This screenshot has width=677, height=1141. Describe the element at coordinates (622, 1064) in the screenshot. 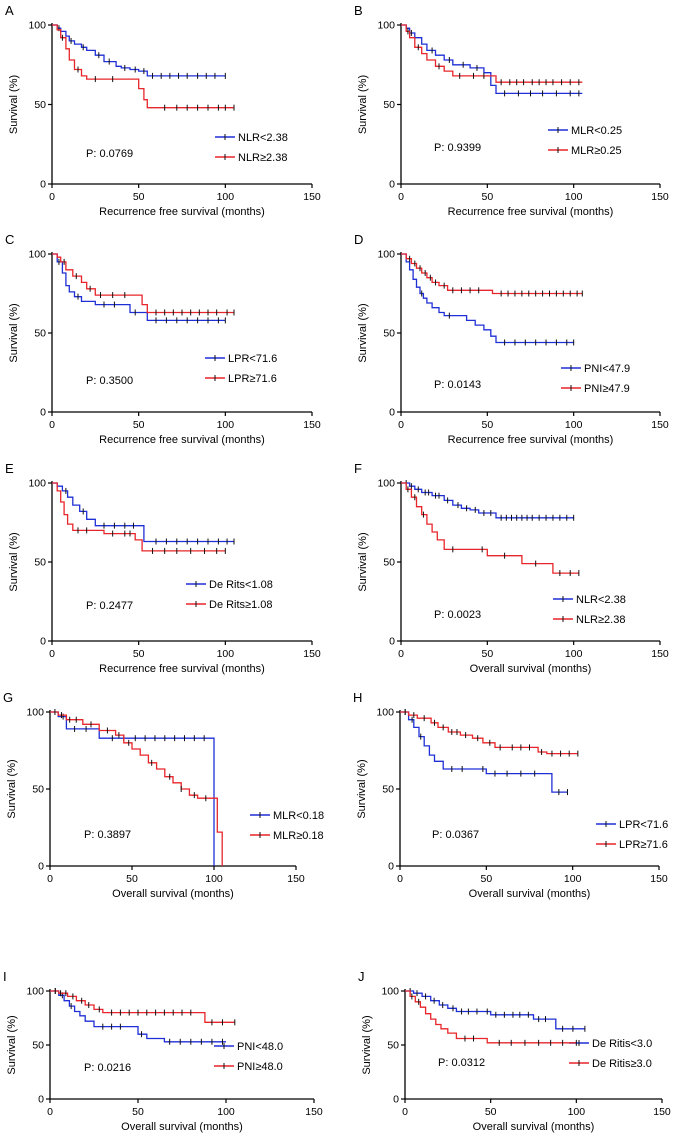

I see `legend-label: De Ritis≥3.0` at that location.